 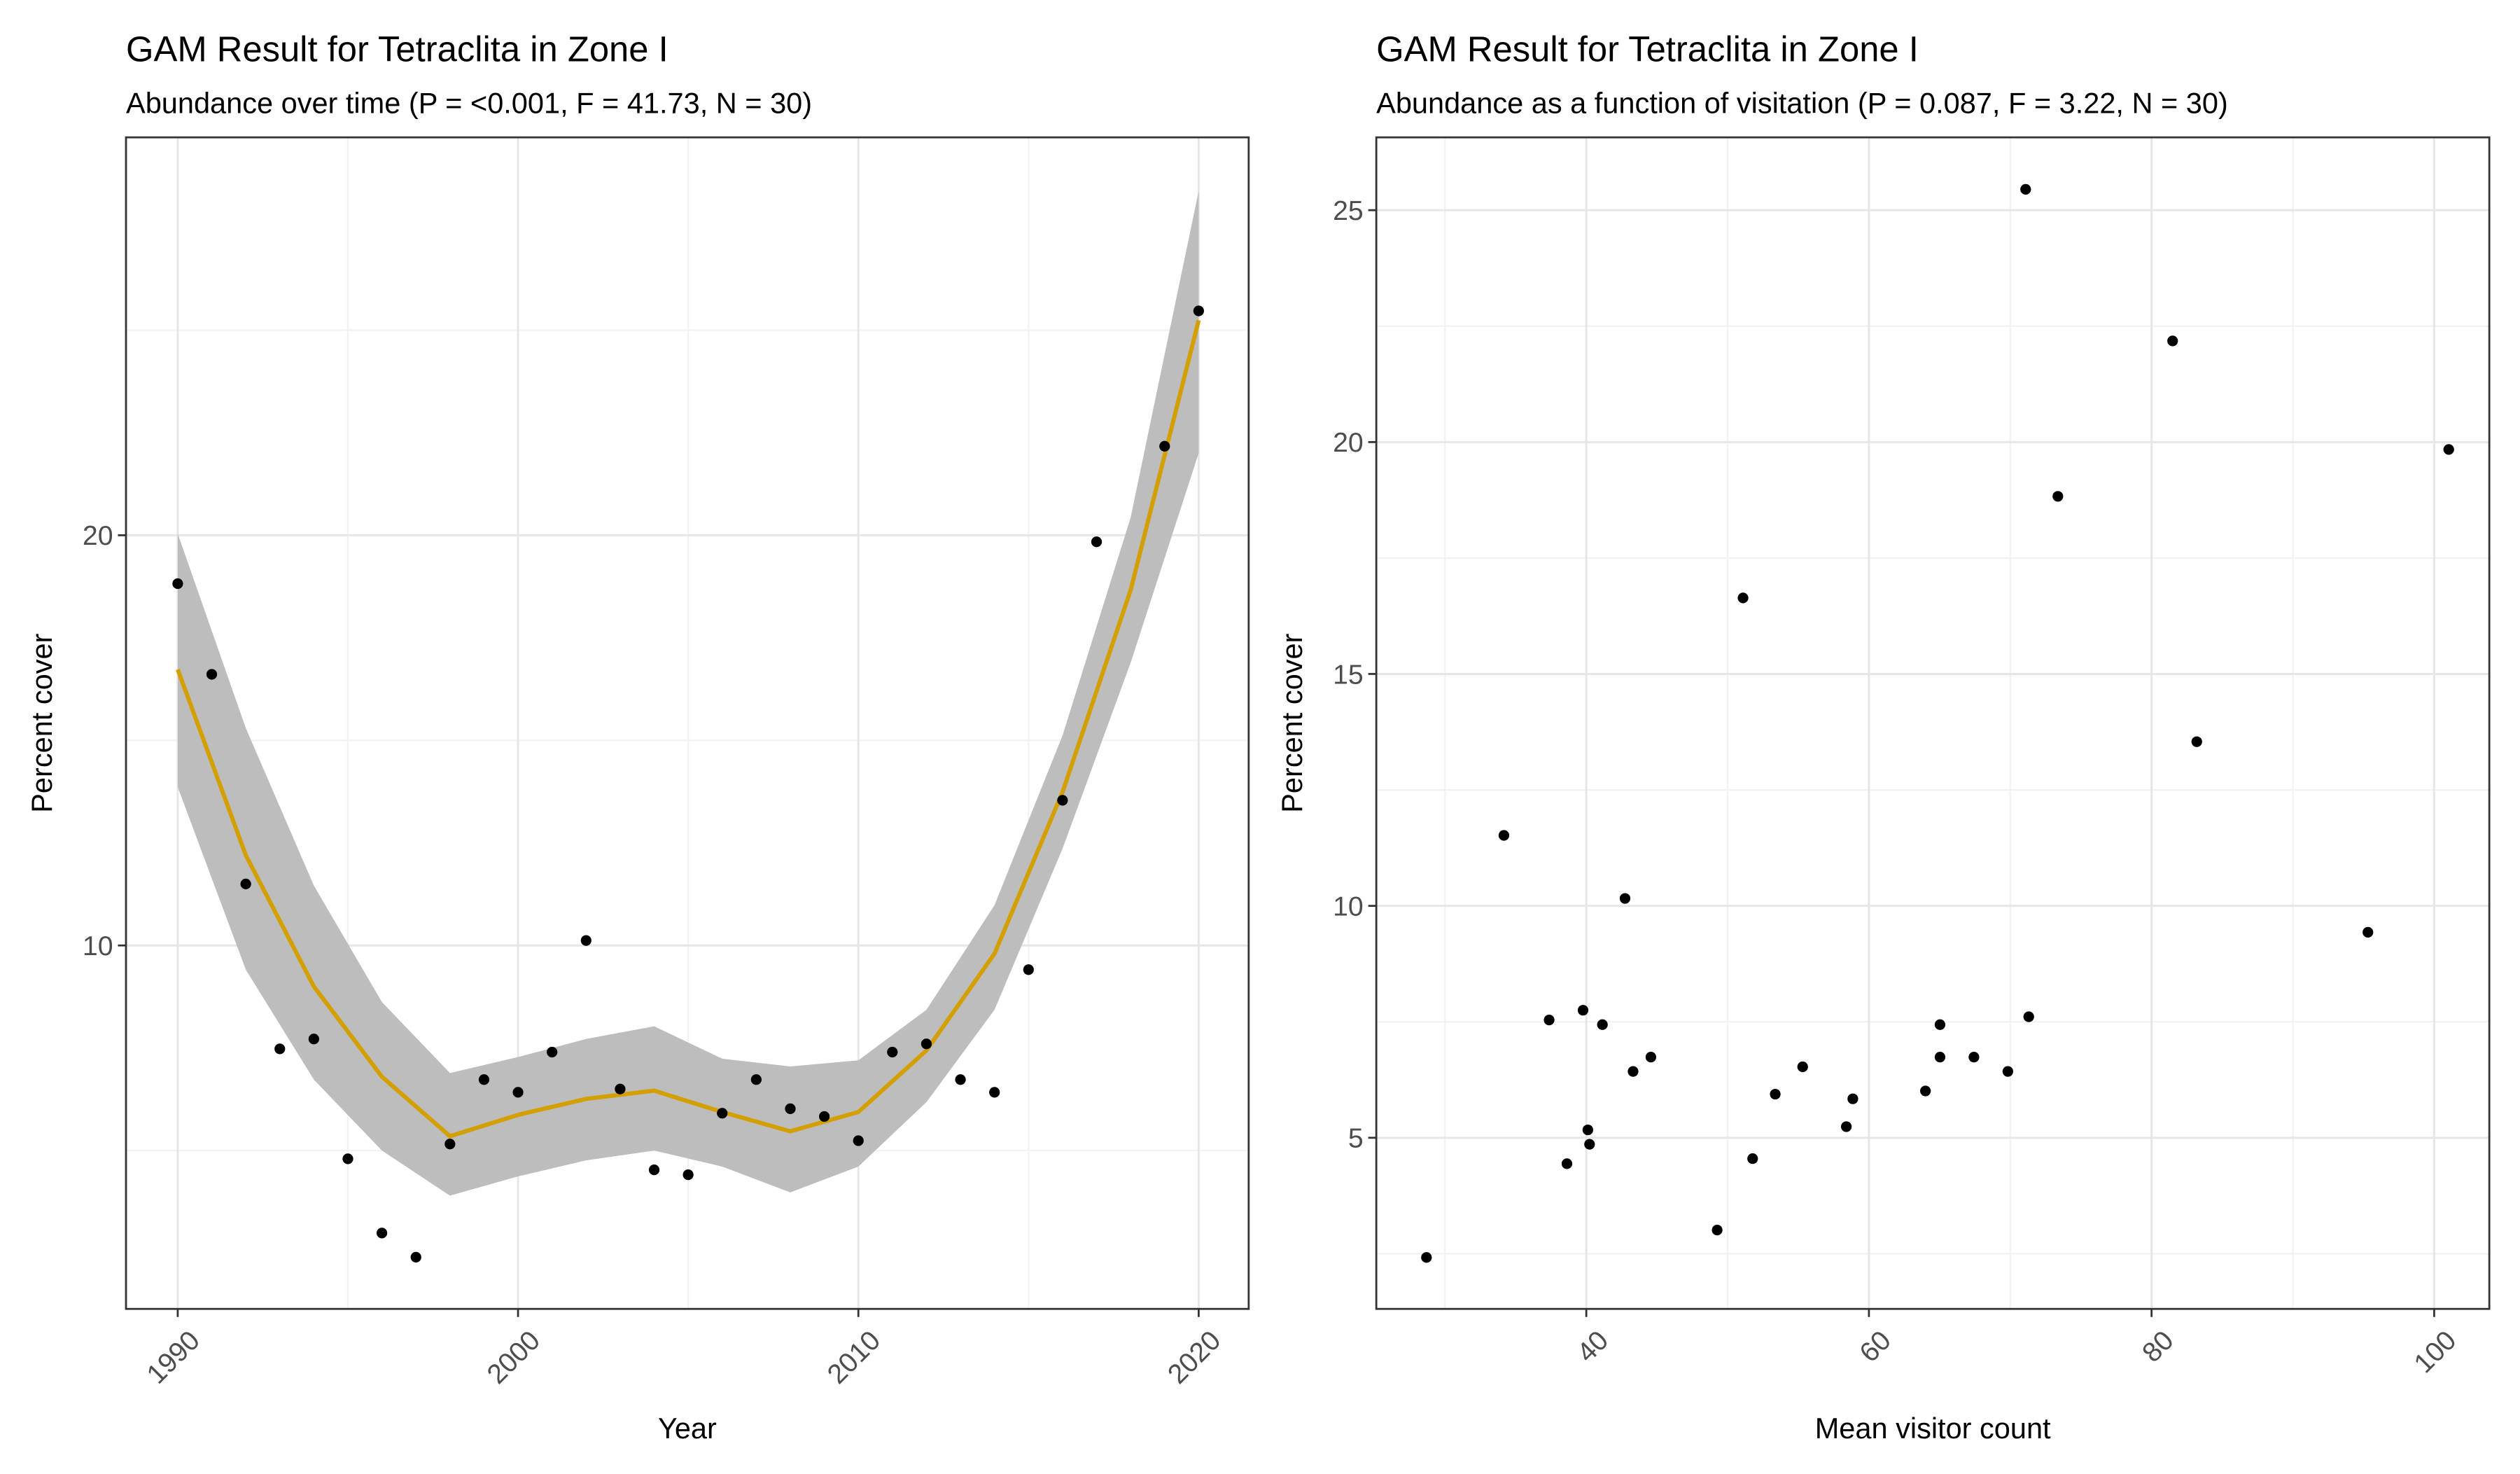 I want to click on x-tick-label: 80, so click(x=2158, y=1347).